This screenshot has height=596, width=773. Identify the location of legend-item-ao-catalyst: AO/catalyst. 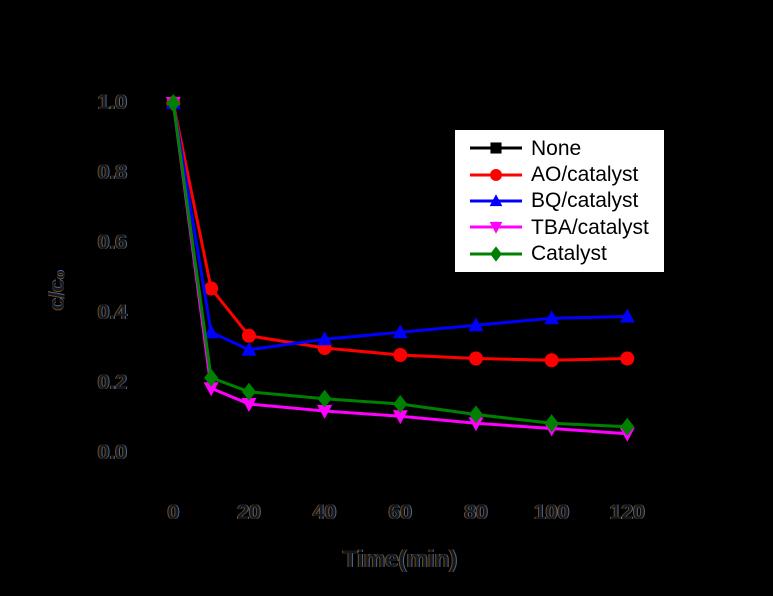
(564, 175).